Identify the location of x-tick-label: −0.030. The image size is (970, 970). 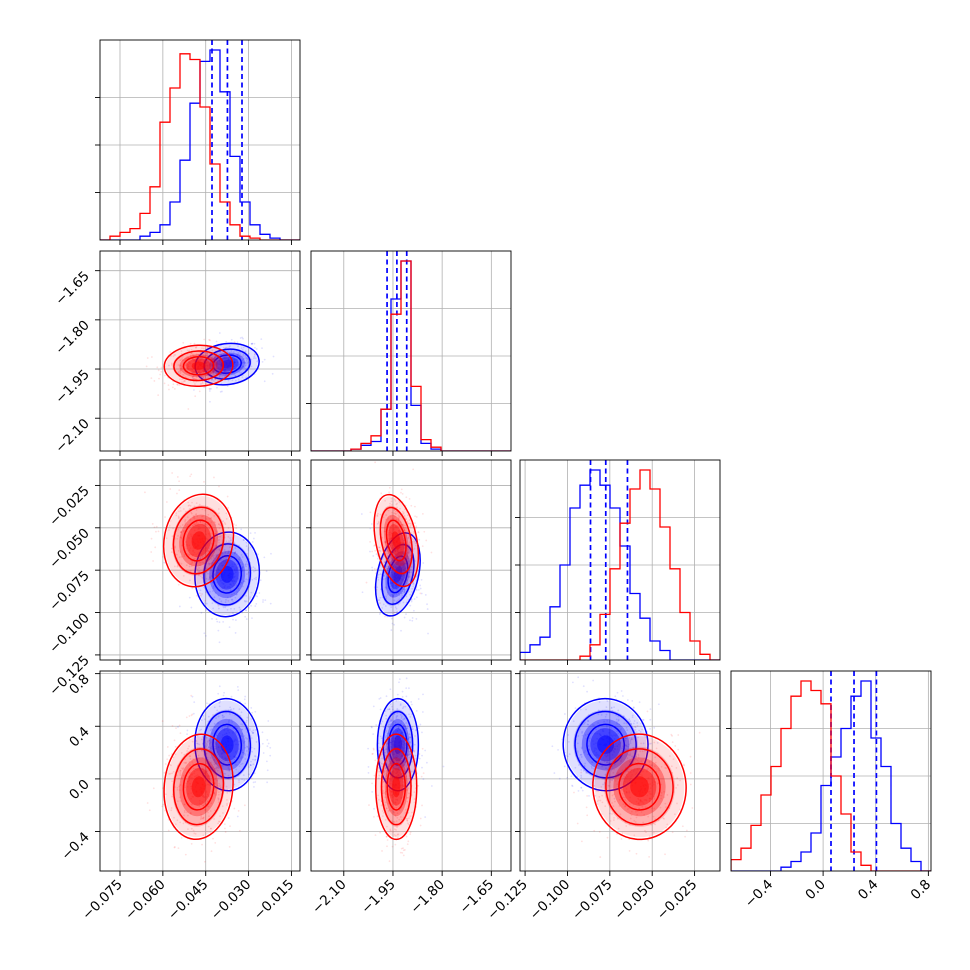
(231, 900).